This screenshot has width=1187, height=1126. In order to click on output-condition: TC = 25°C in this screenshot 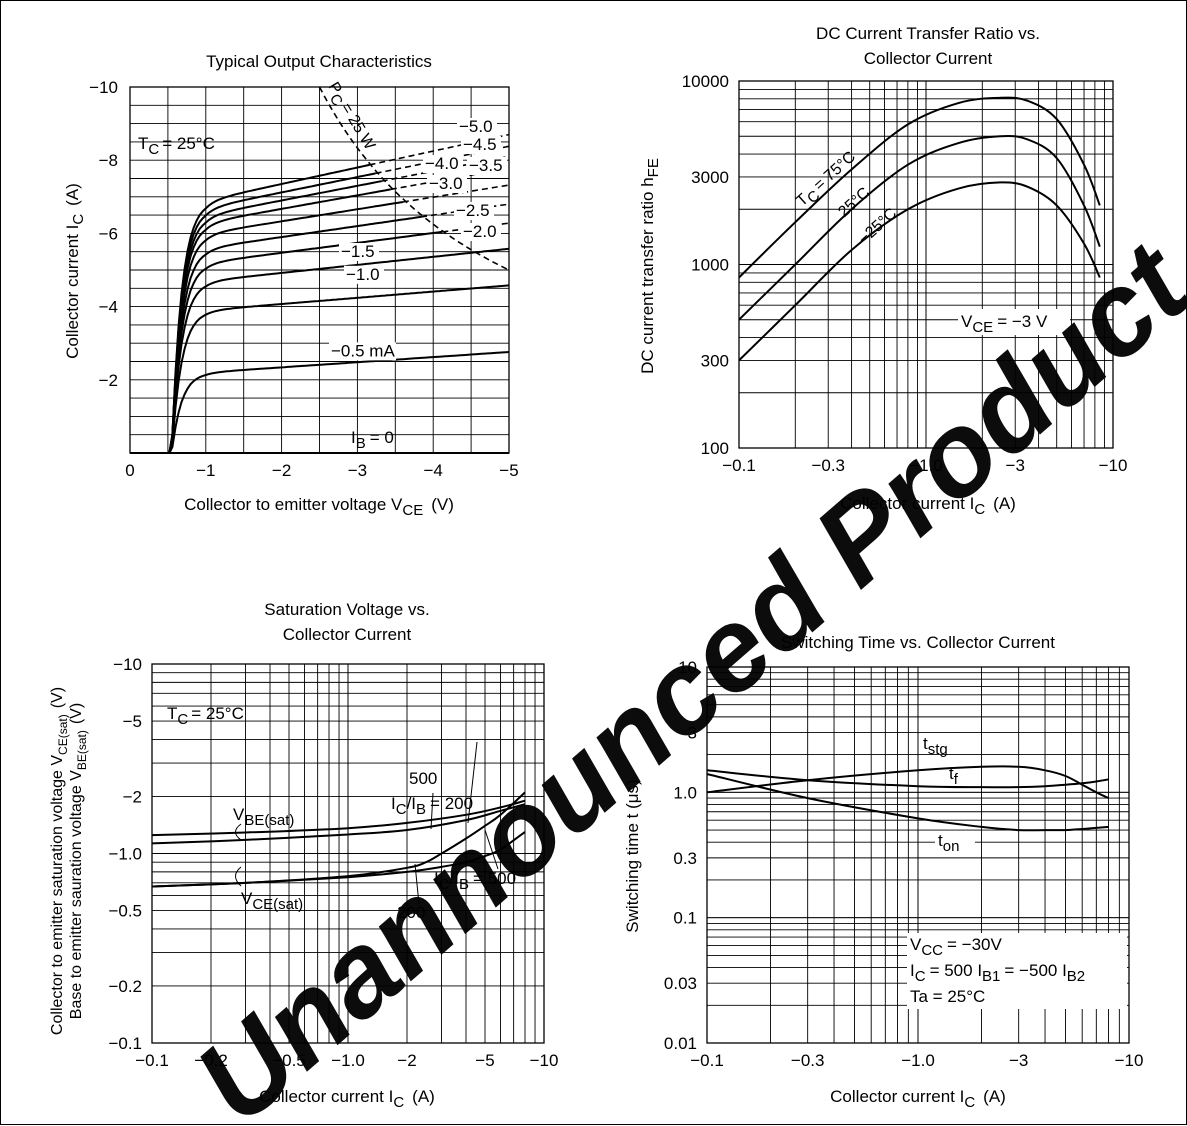, I will do `click(176, 146)`.